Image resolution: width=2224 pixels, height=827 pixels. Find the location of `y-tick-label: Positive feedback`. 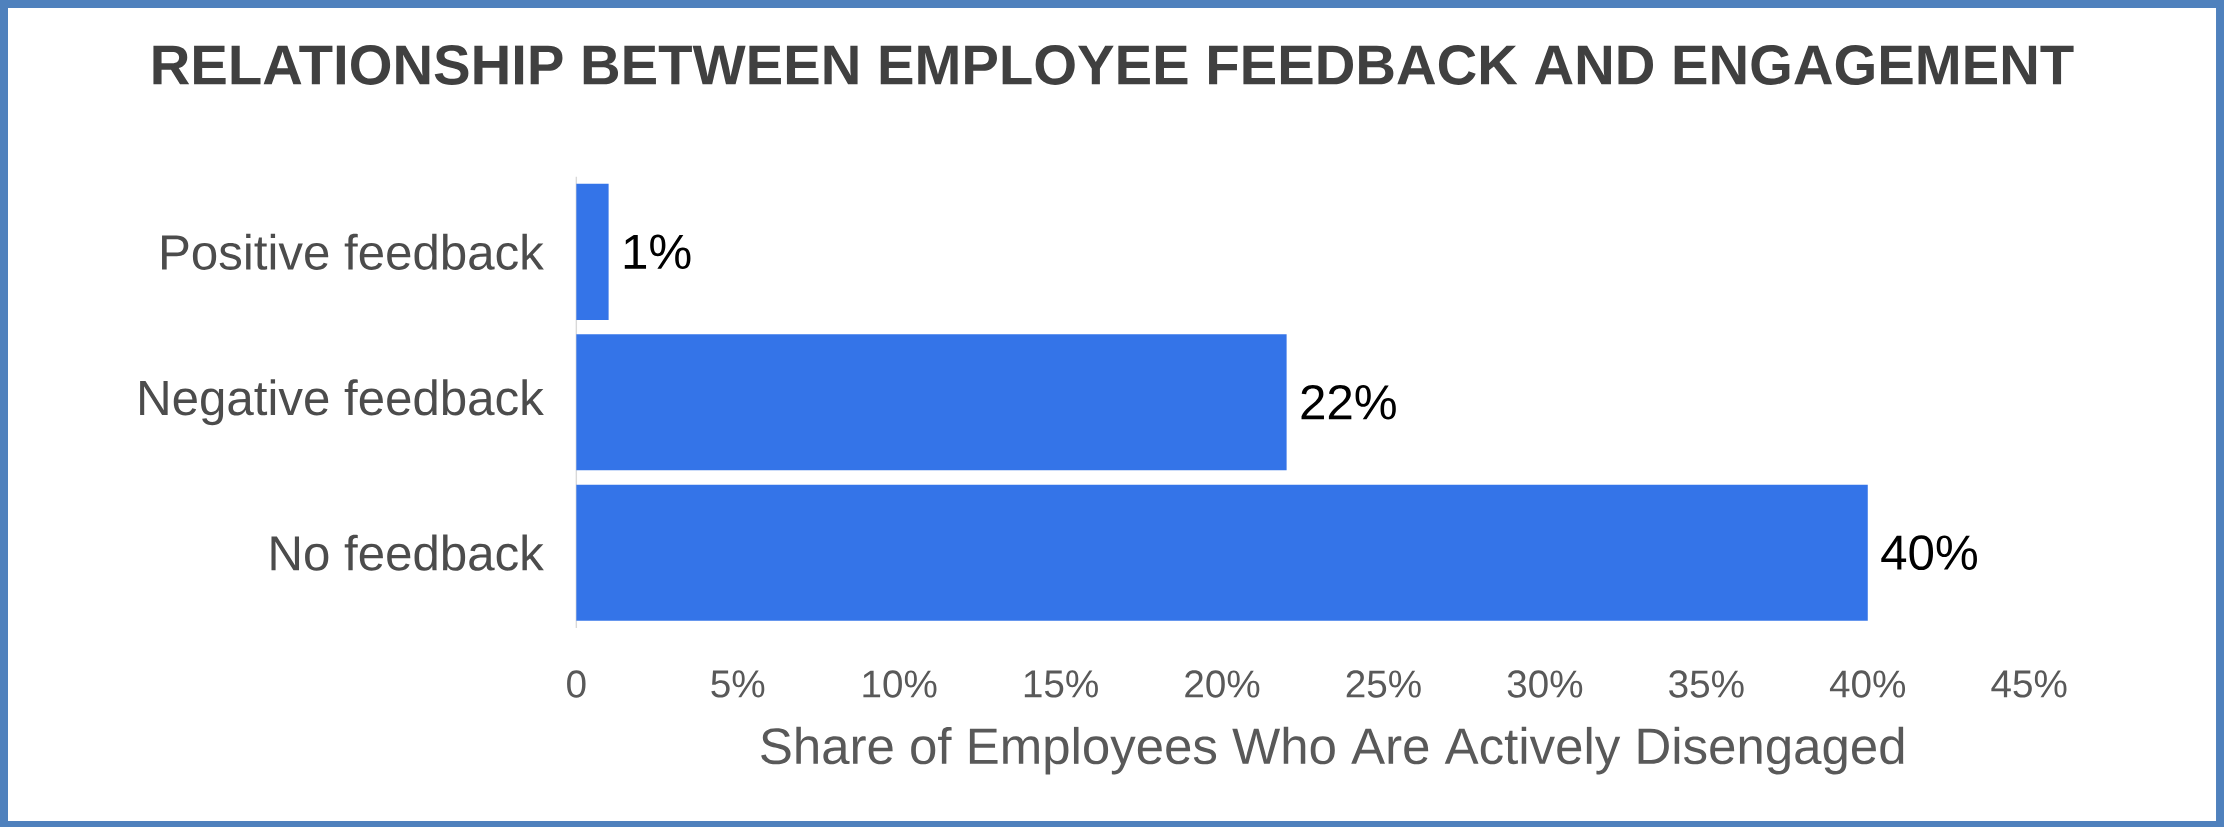

y-tick-label: Positive feedback is located at coordinates (353, 251).